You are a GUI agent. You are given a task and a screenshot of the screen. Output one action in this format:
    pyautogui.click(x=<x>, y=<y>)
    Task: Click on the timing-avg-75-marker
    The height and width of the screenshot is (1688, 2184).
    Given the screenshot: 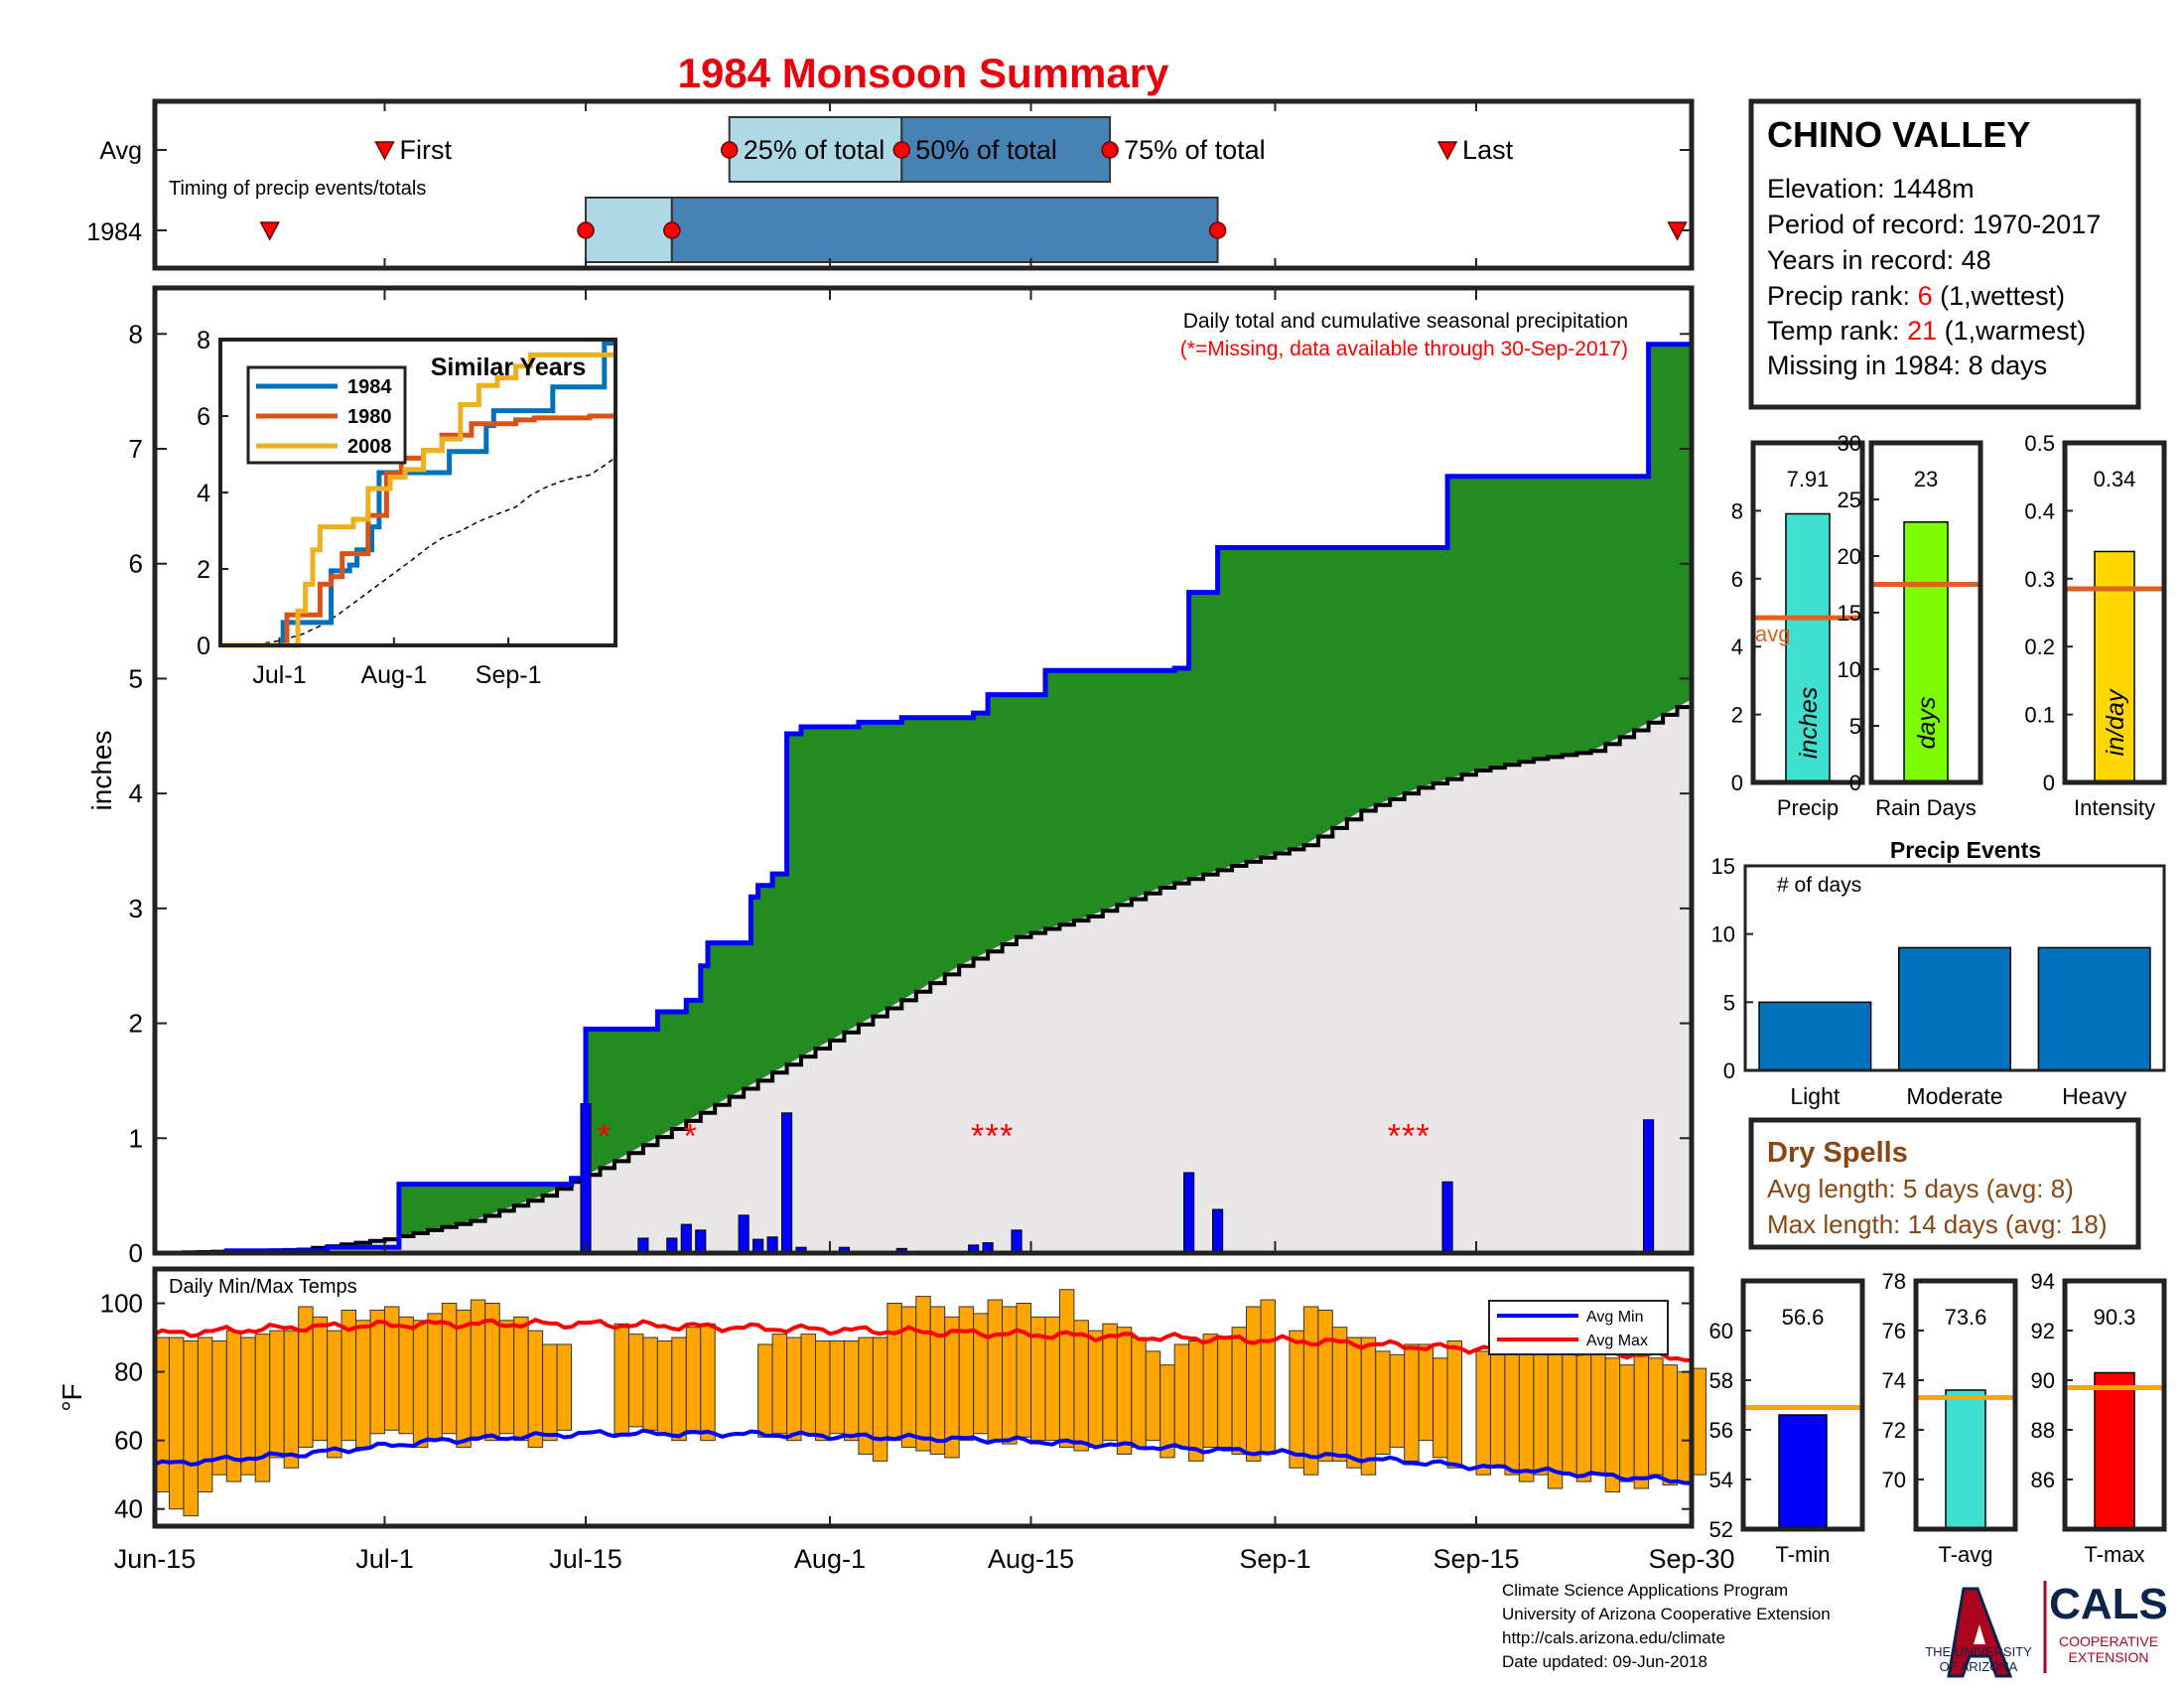 What is the action you would take?
    pyautogui.click(x=1110, y=150)
    